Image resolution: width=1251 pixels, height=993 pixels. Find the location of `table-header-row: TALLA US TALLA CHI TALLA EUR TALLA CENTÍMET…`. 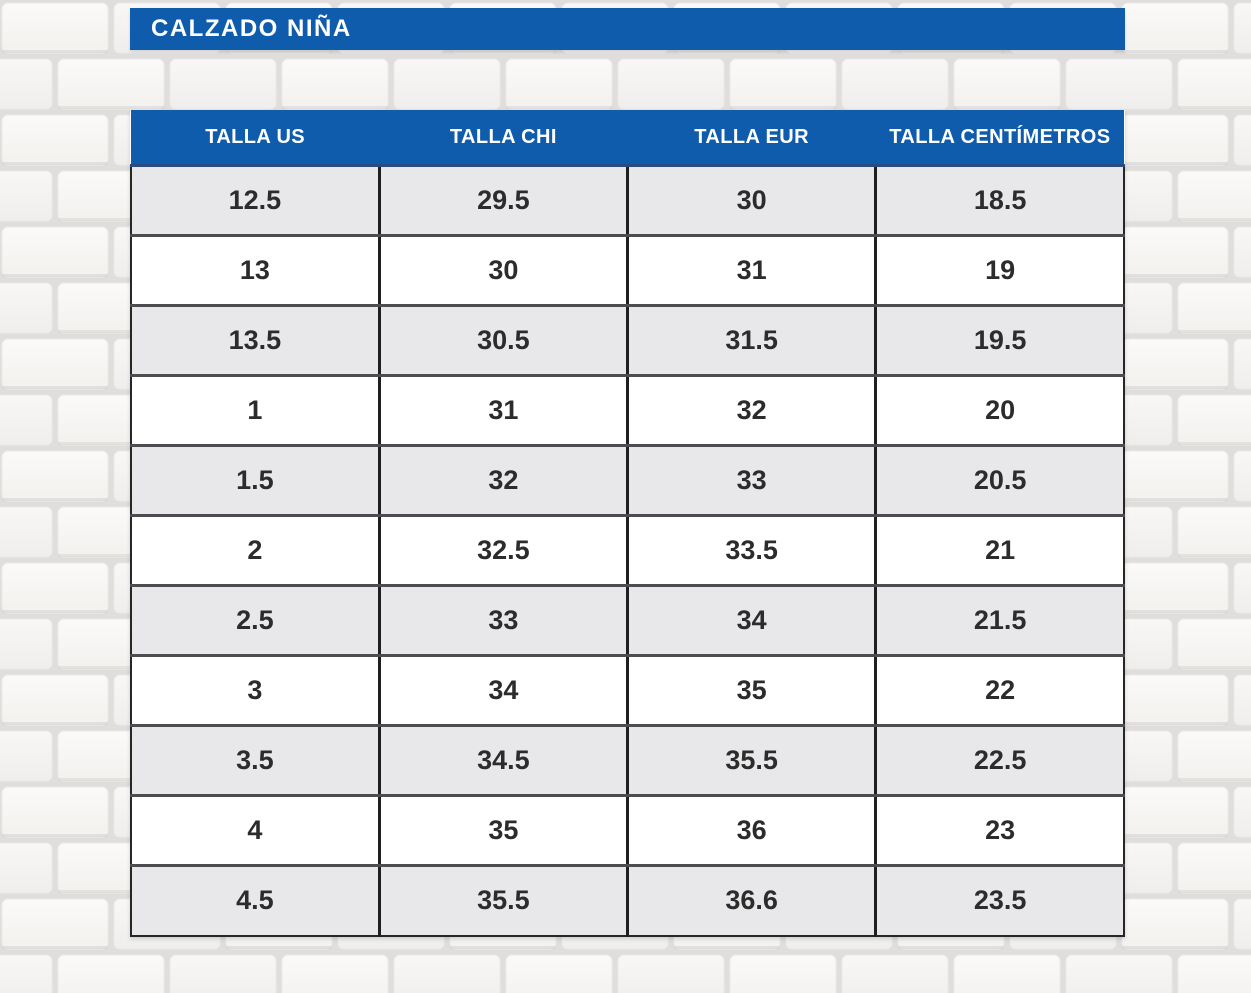

table-header-row: TALLA US TALLA CHI TALLA EUR TALLA CENTÍMET… is located at coordinates (627, 138).